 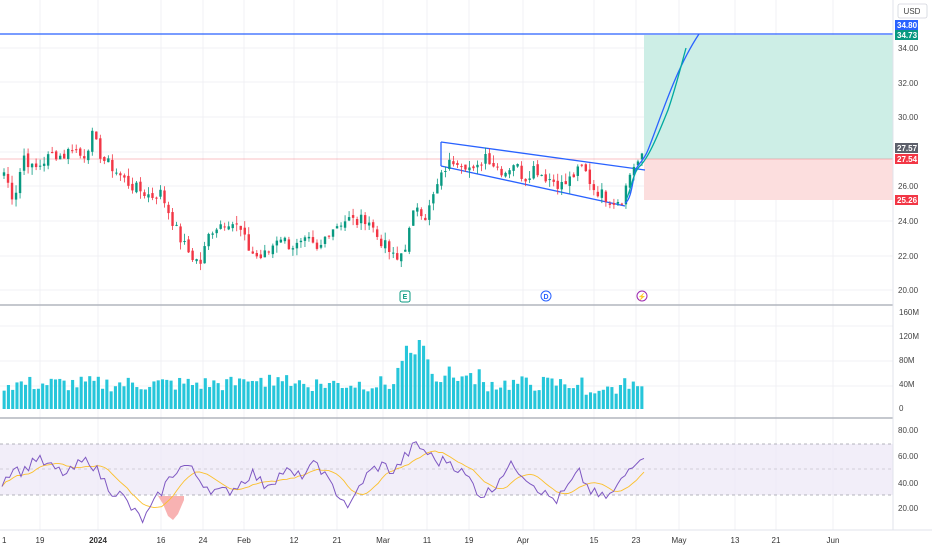 What do you see at coordinates (912, 265) in the screenshot?
I see `price-scale` at bounding box center [912, 265].